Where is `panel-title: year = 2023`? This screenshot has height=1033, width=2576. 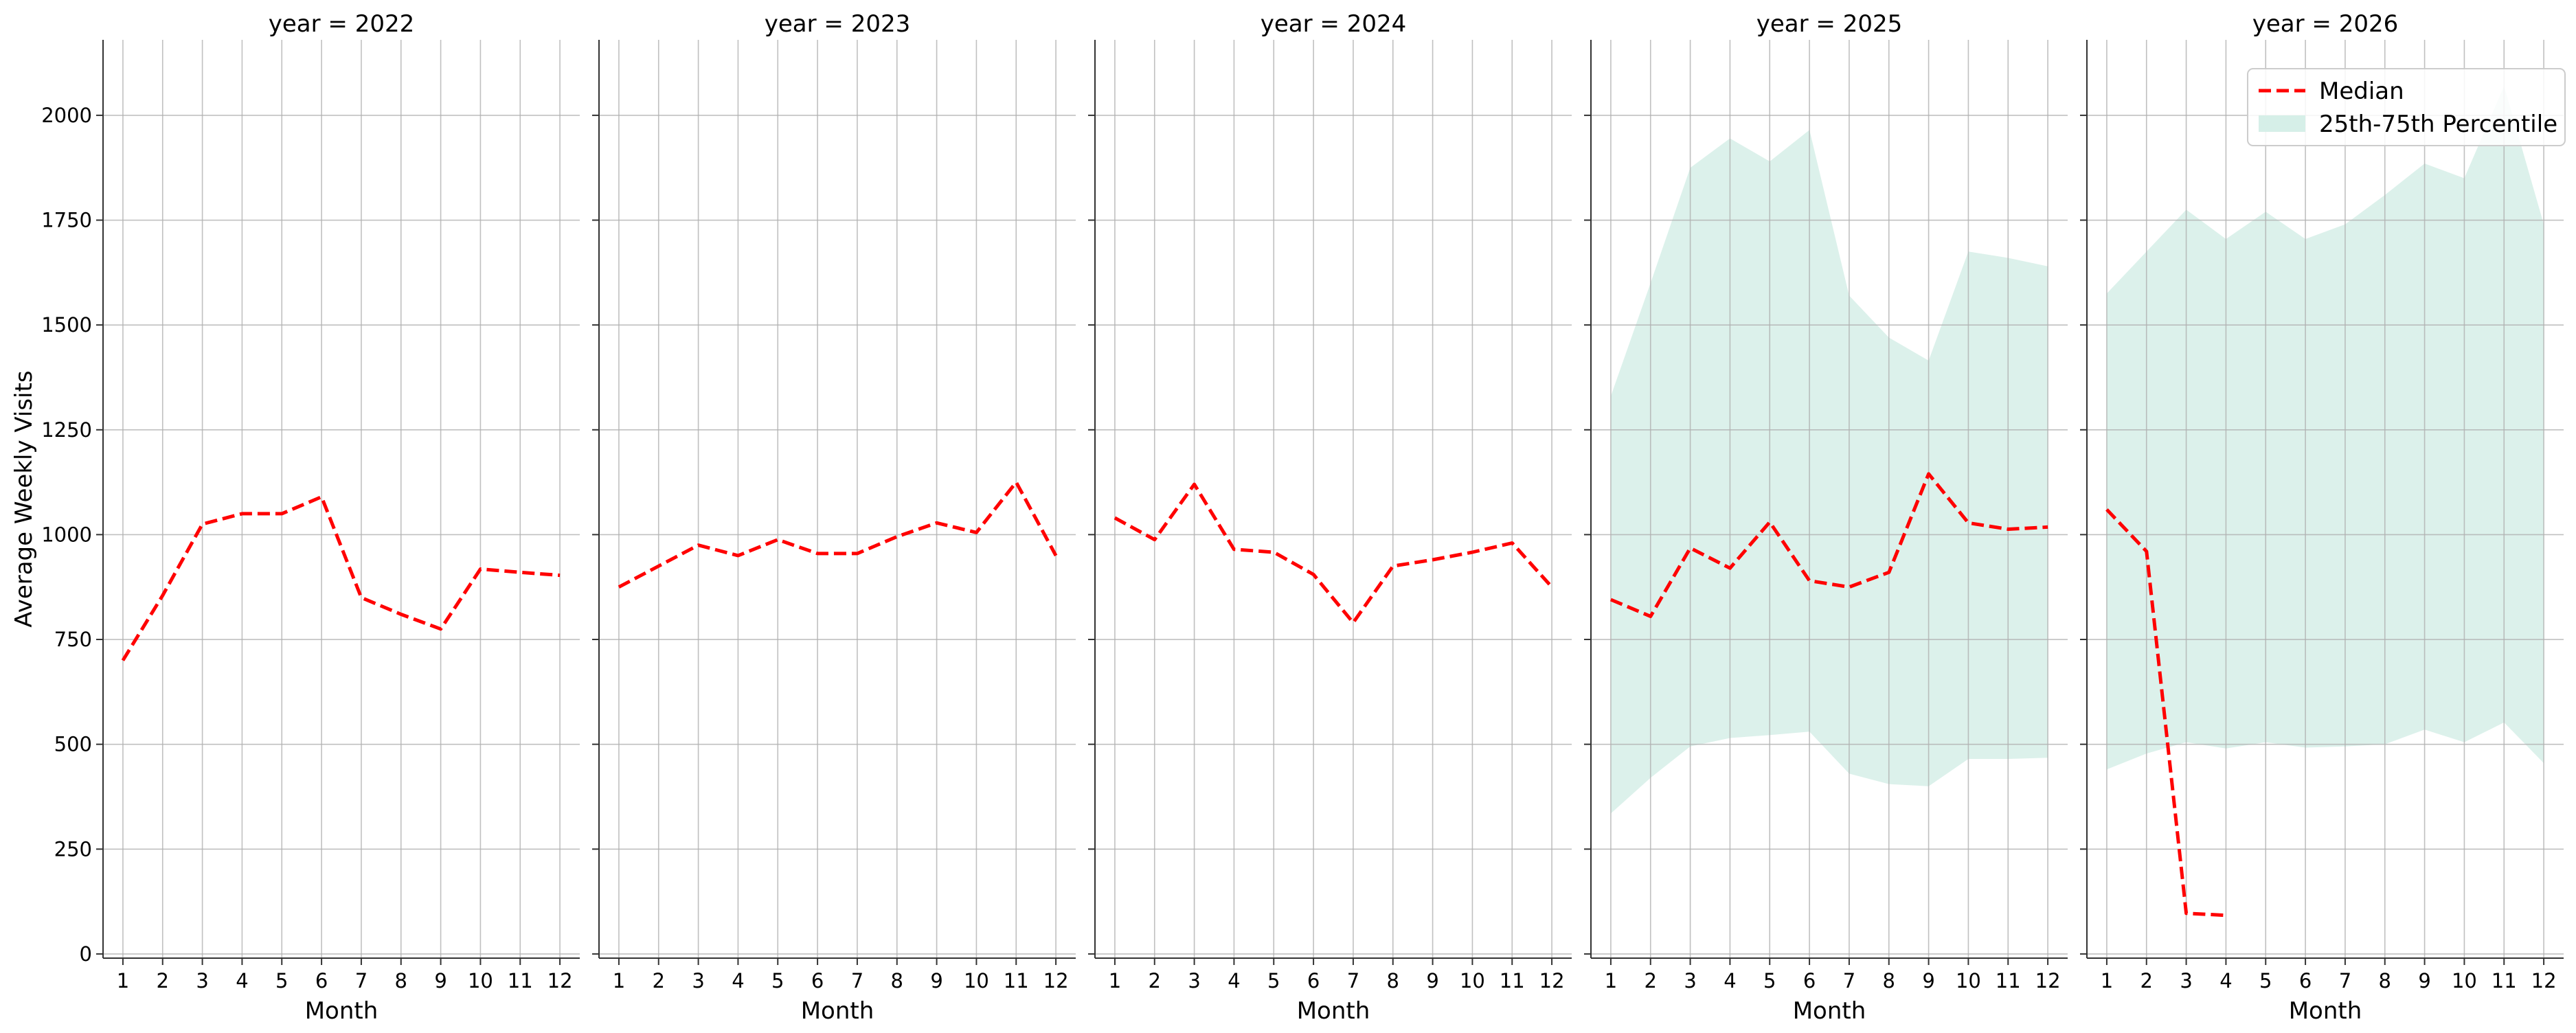 panel-title: year = 2023 is located at coordinates (837, 24).